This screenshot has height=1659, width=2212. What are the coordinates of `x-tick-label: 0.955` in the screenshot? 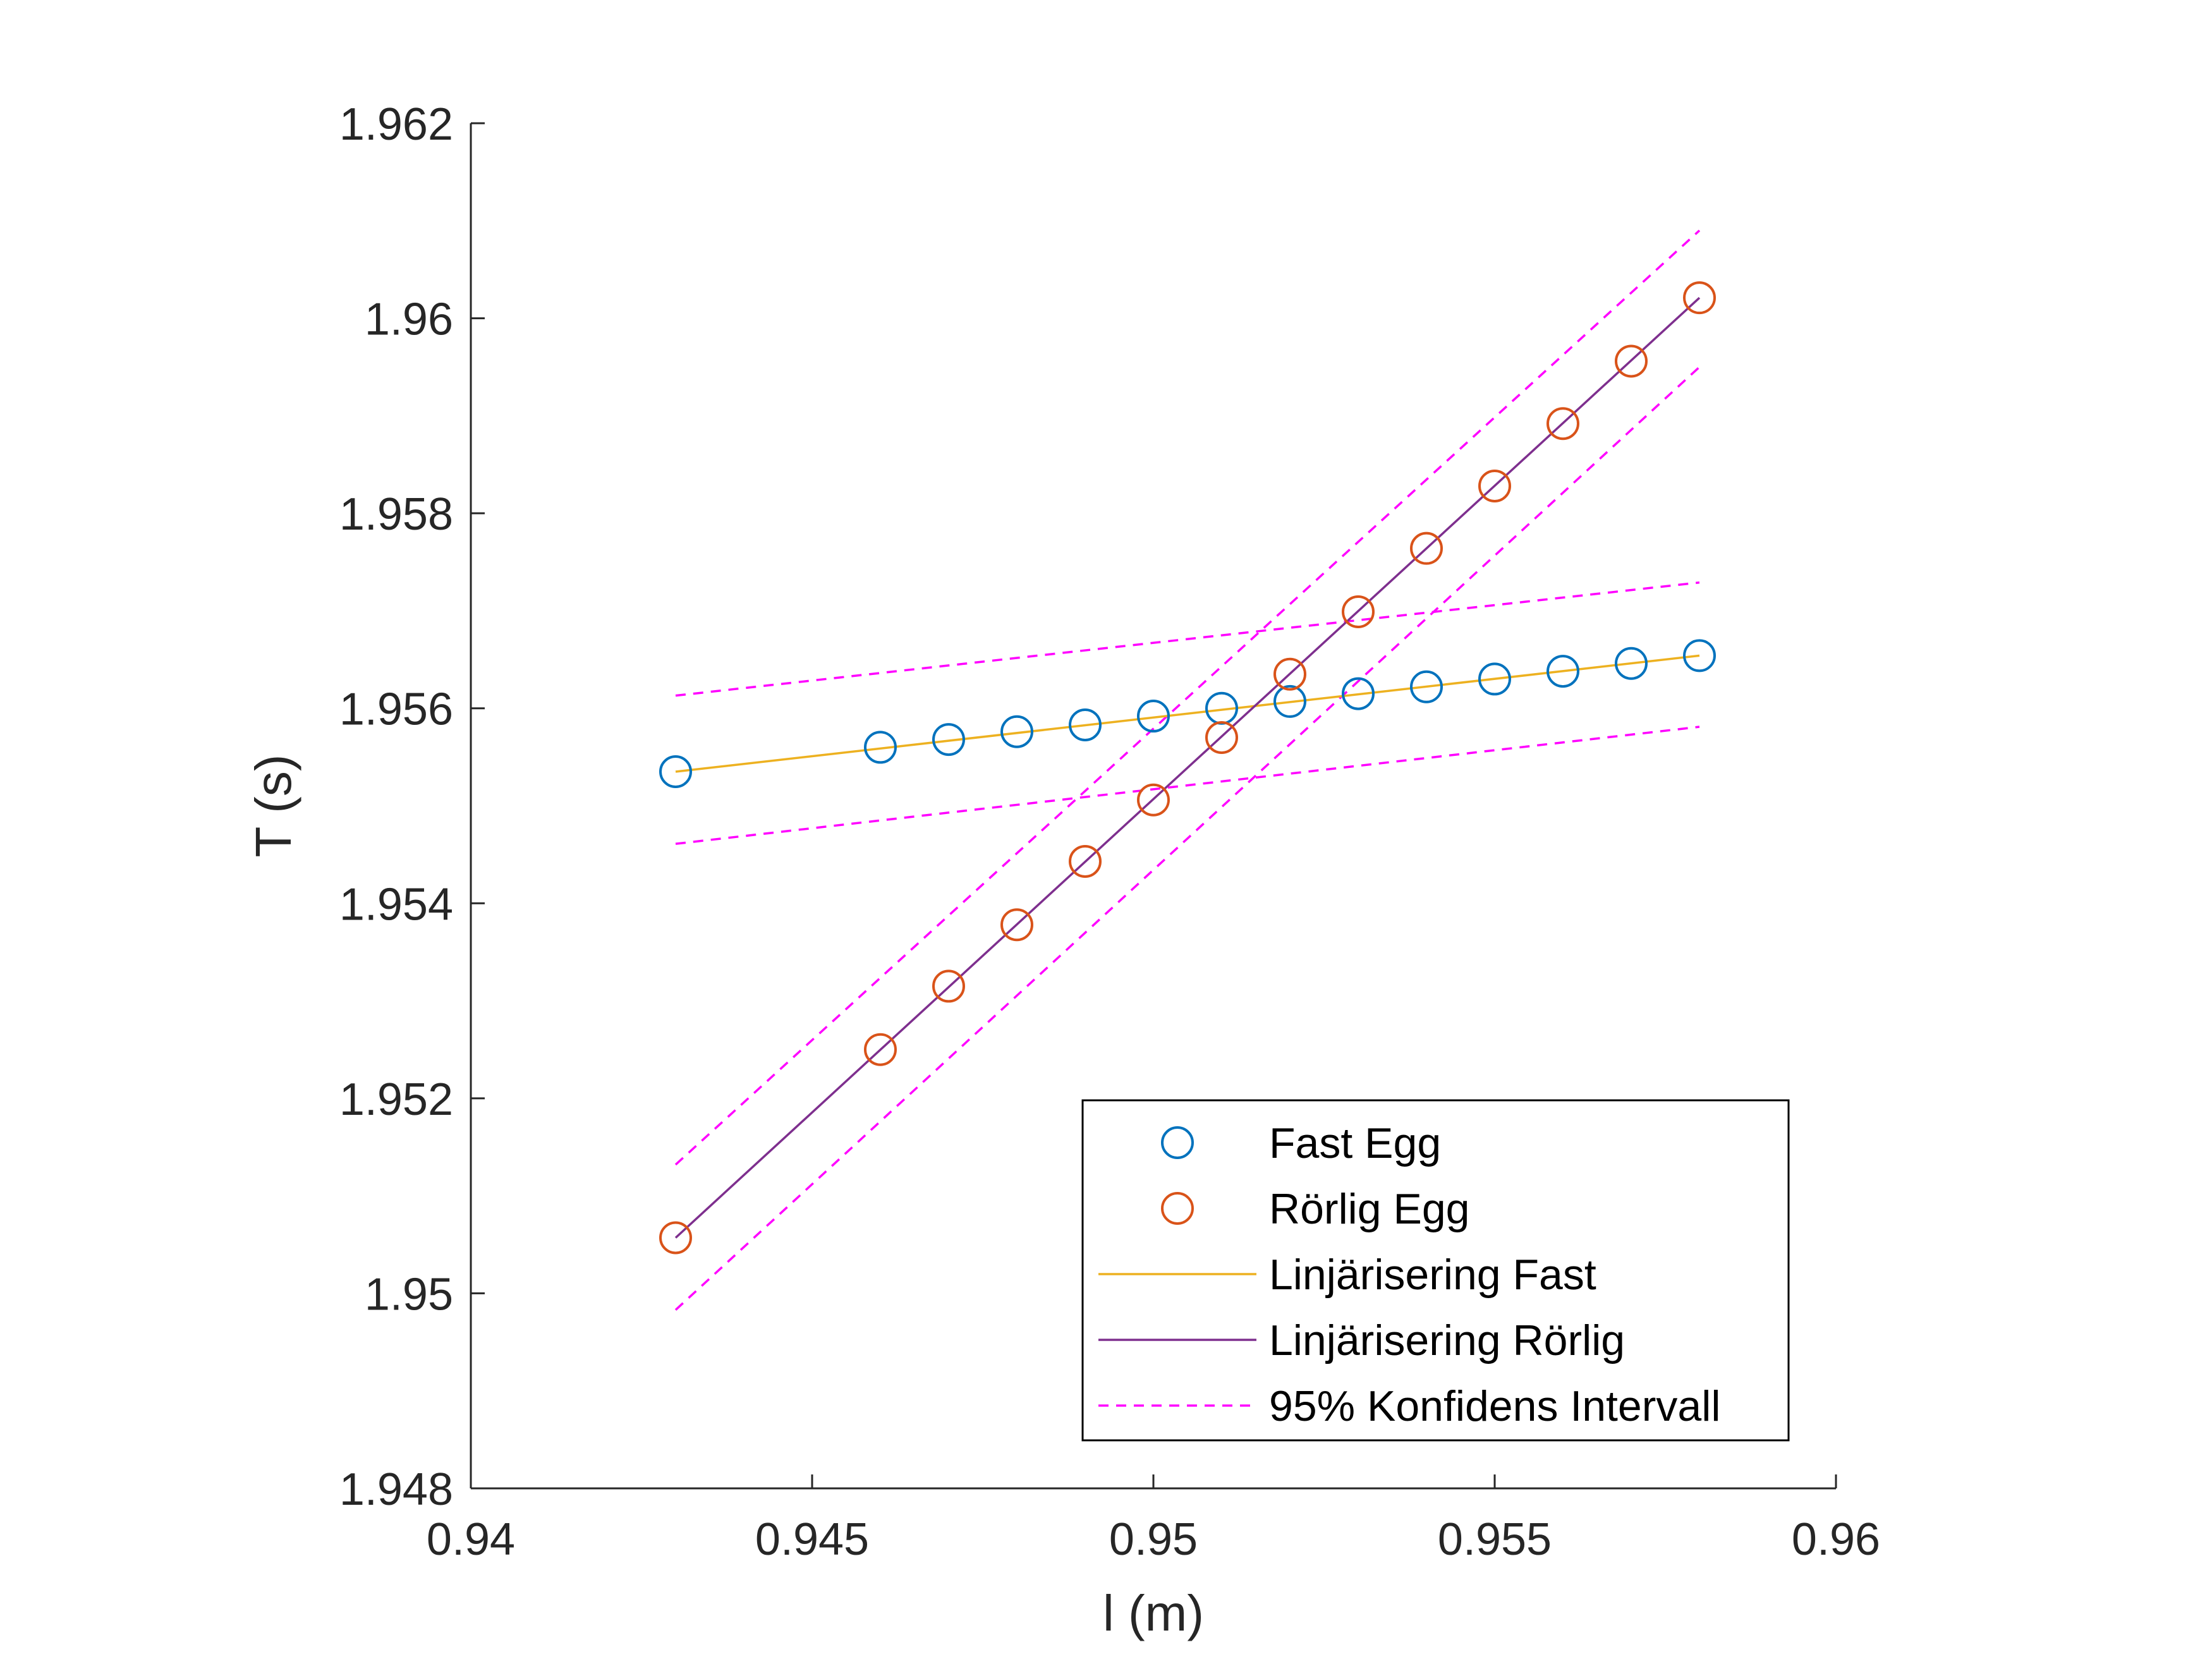 It's located at (1495, 1539).